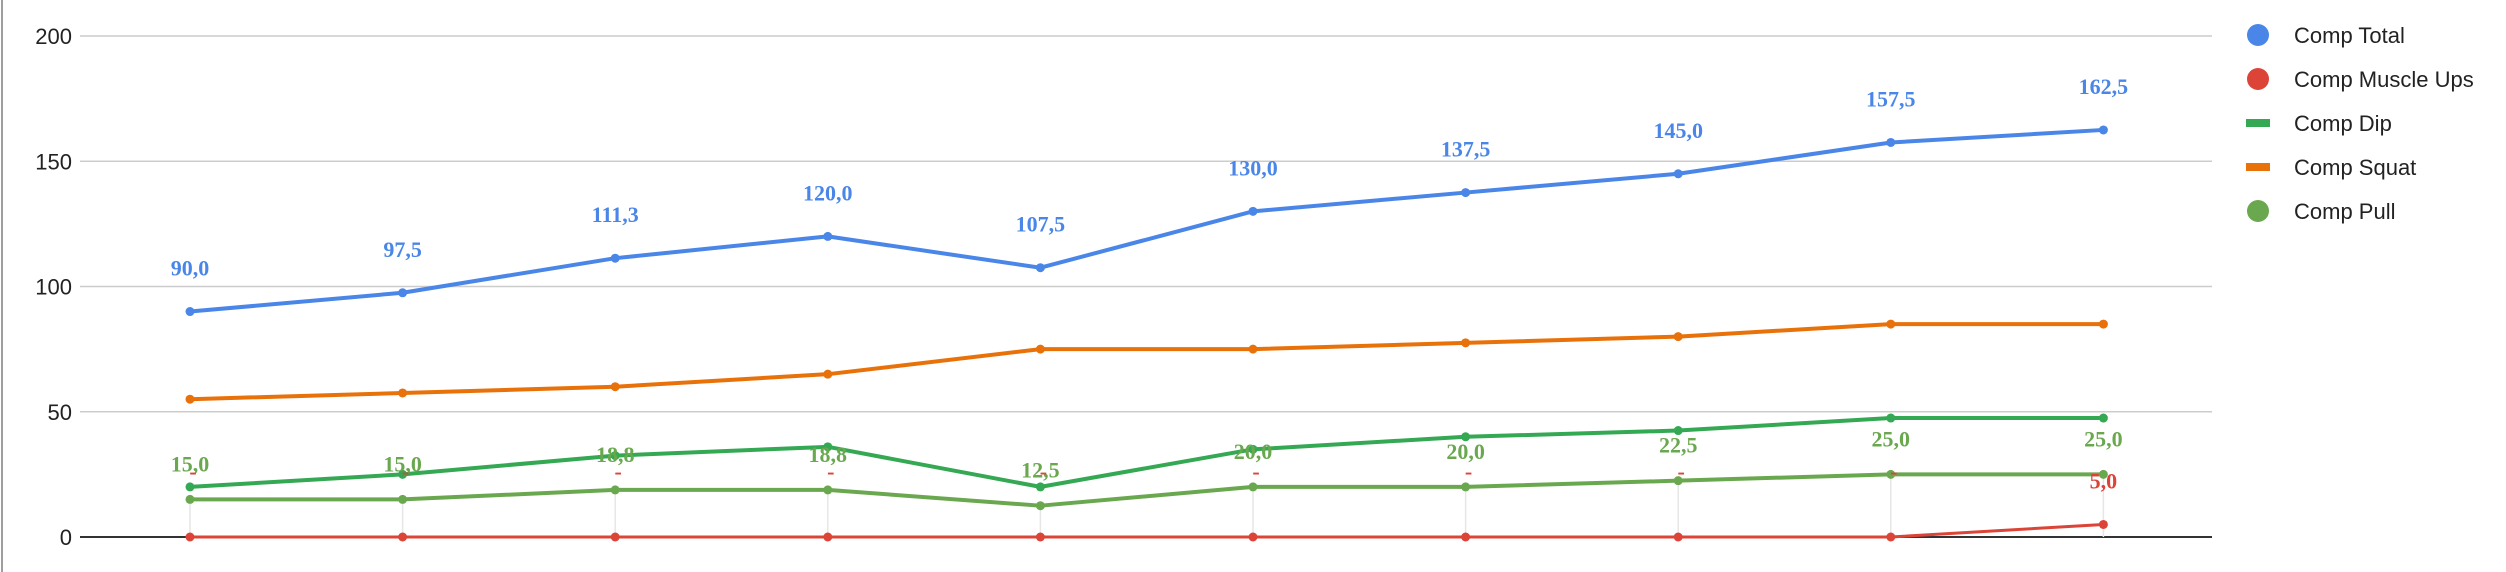  What do you see at coordinates (53, 161) in the screenshot?
I see `y-tick-label: 150` at bounding box center [53, 161].